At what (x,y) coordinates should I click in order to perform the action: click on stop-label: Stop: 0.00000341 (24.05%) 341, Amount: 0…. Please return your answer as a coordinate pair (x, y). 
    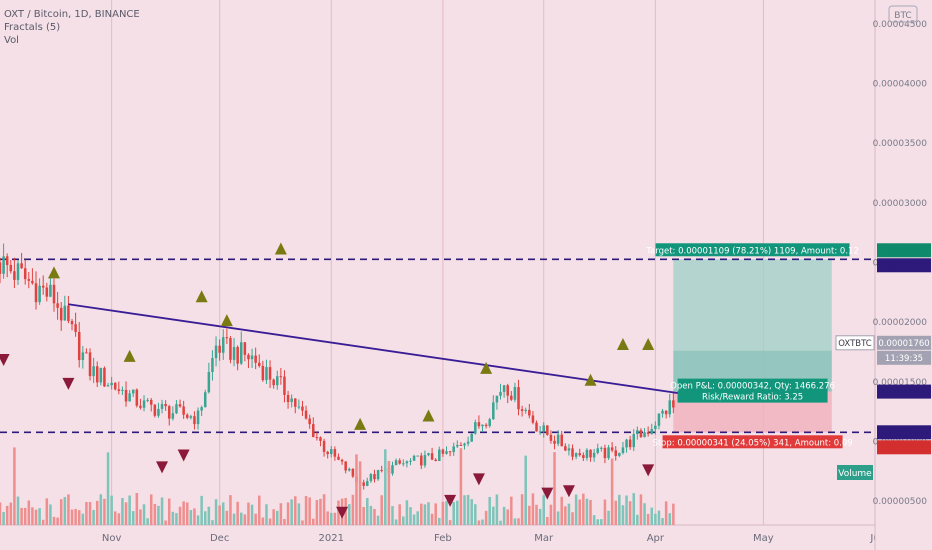
    Looking at the image, I should click on (752, 443).